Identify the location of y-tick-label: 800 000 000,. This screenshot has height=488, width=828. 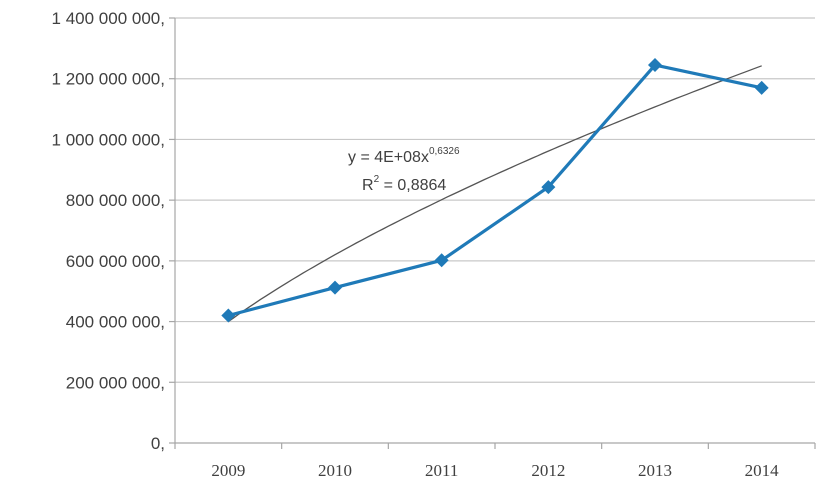
(115, 200).